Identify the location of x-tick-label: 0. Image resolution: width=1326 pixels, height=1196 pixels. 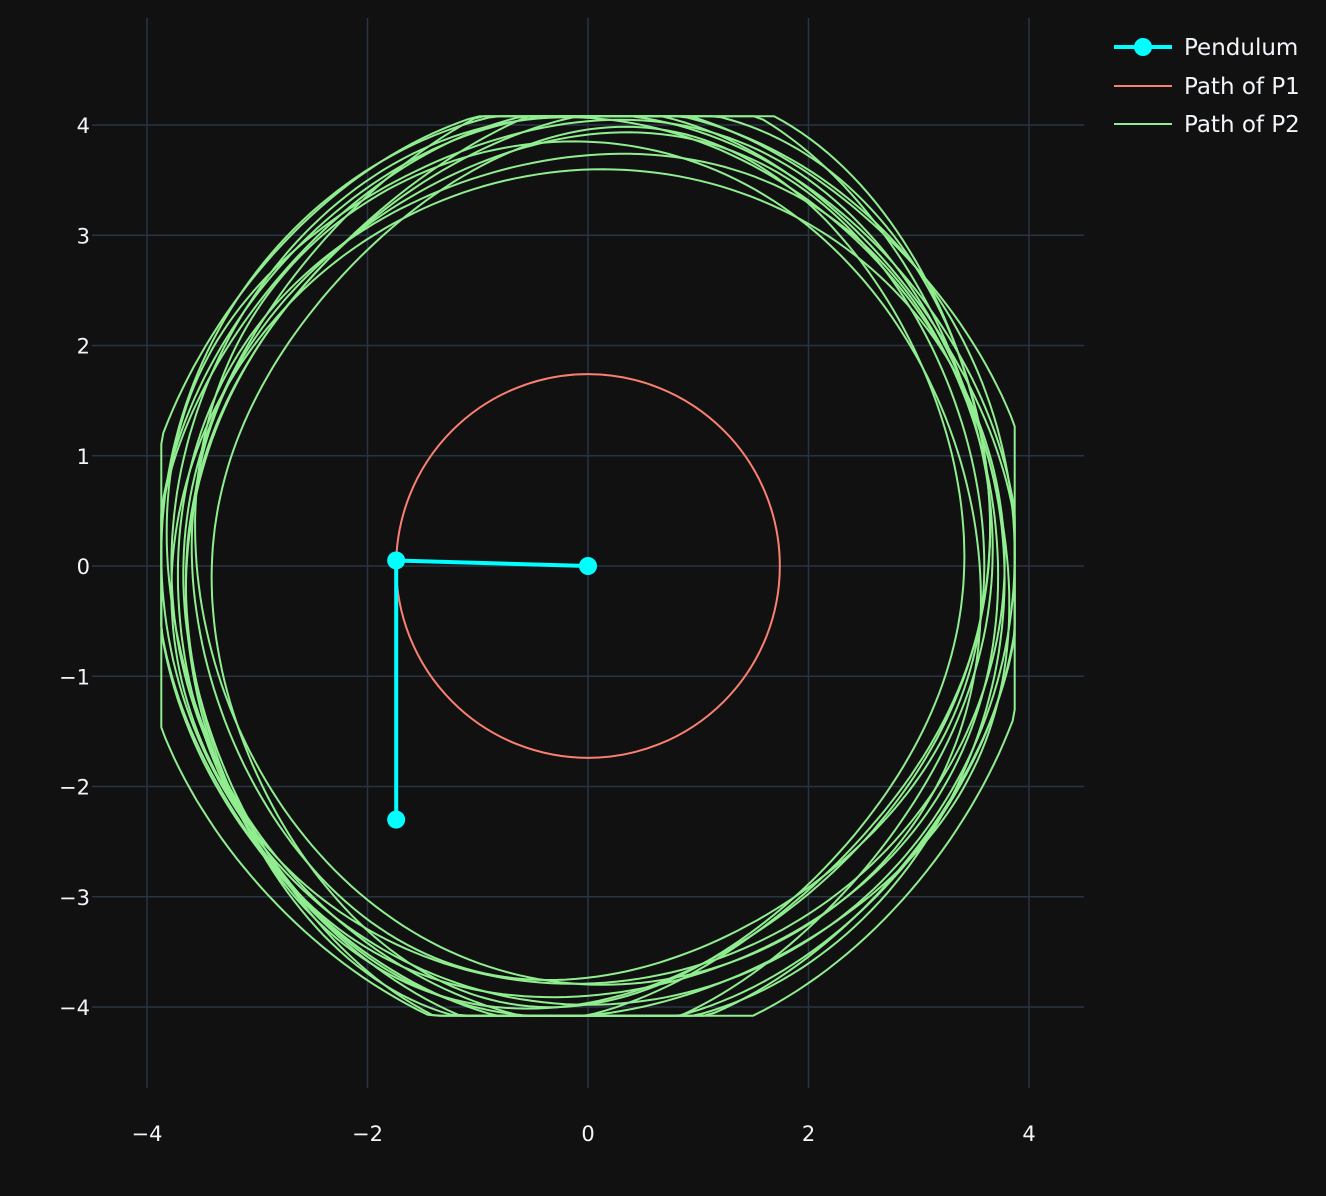
(587, 1134).